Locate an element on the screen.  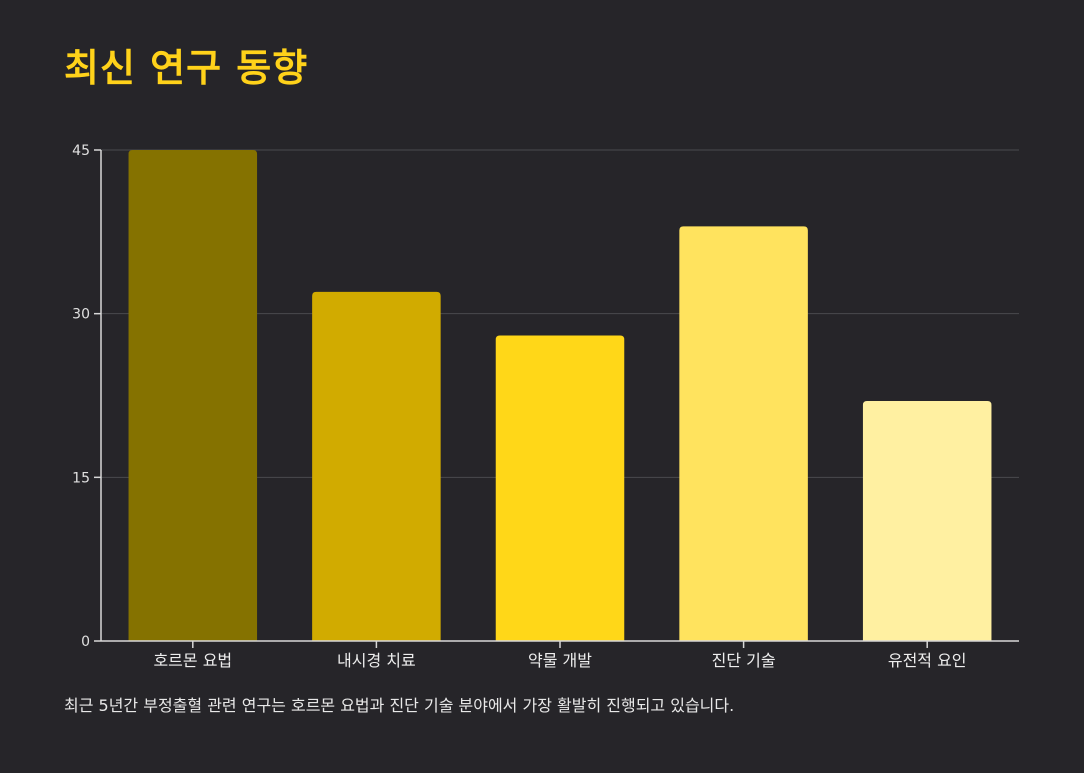
y-tick-label: 0 is located at coordinates (85, 642).